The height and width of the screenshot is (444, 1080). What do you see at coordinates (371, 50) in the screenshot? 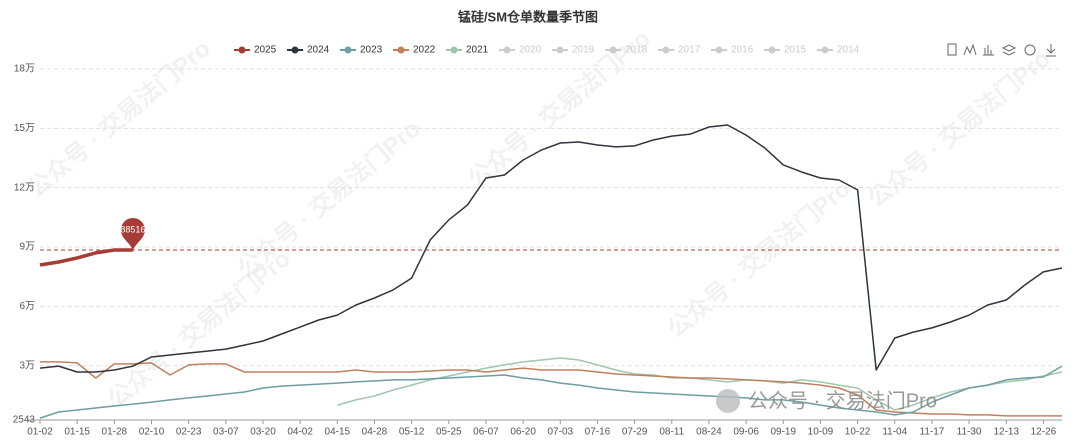
I see `legend-label: 2023` at bounding box center [371, 50].